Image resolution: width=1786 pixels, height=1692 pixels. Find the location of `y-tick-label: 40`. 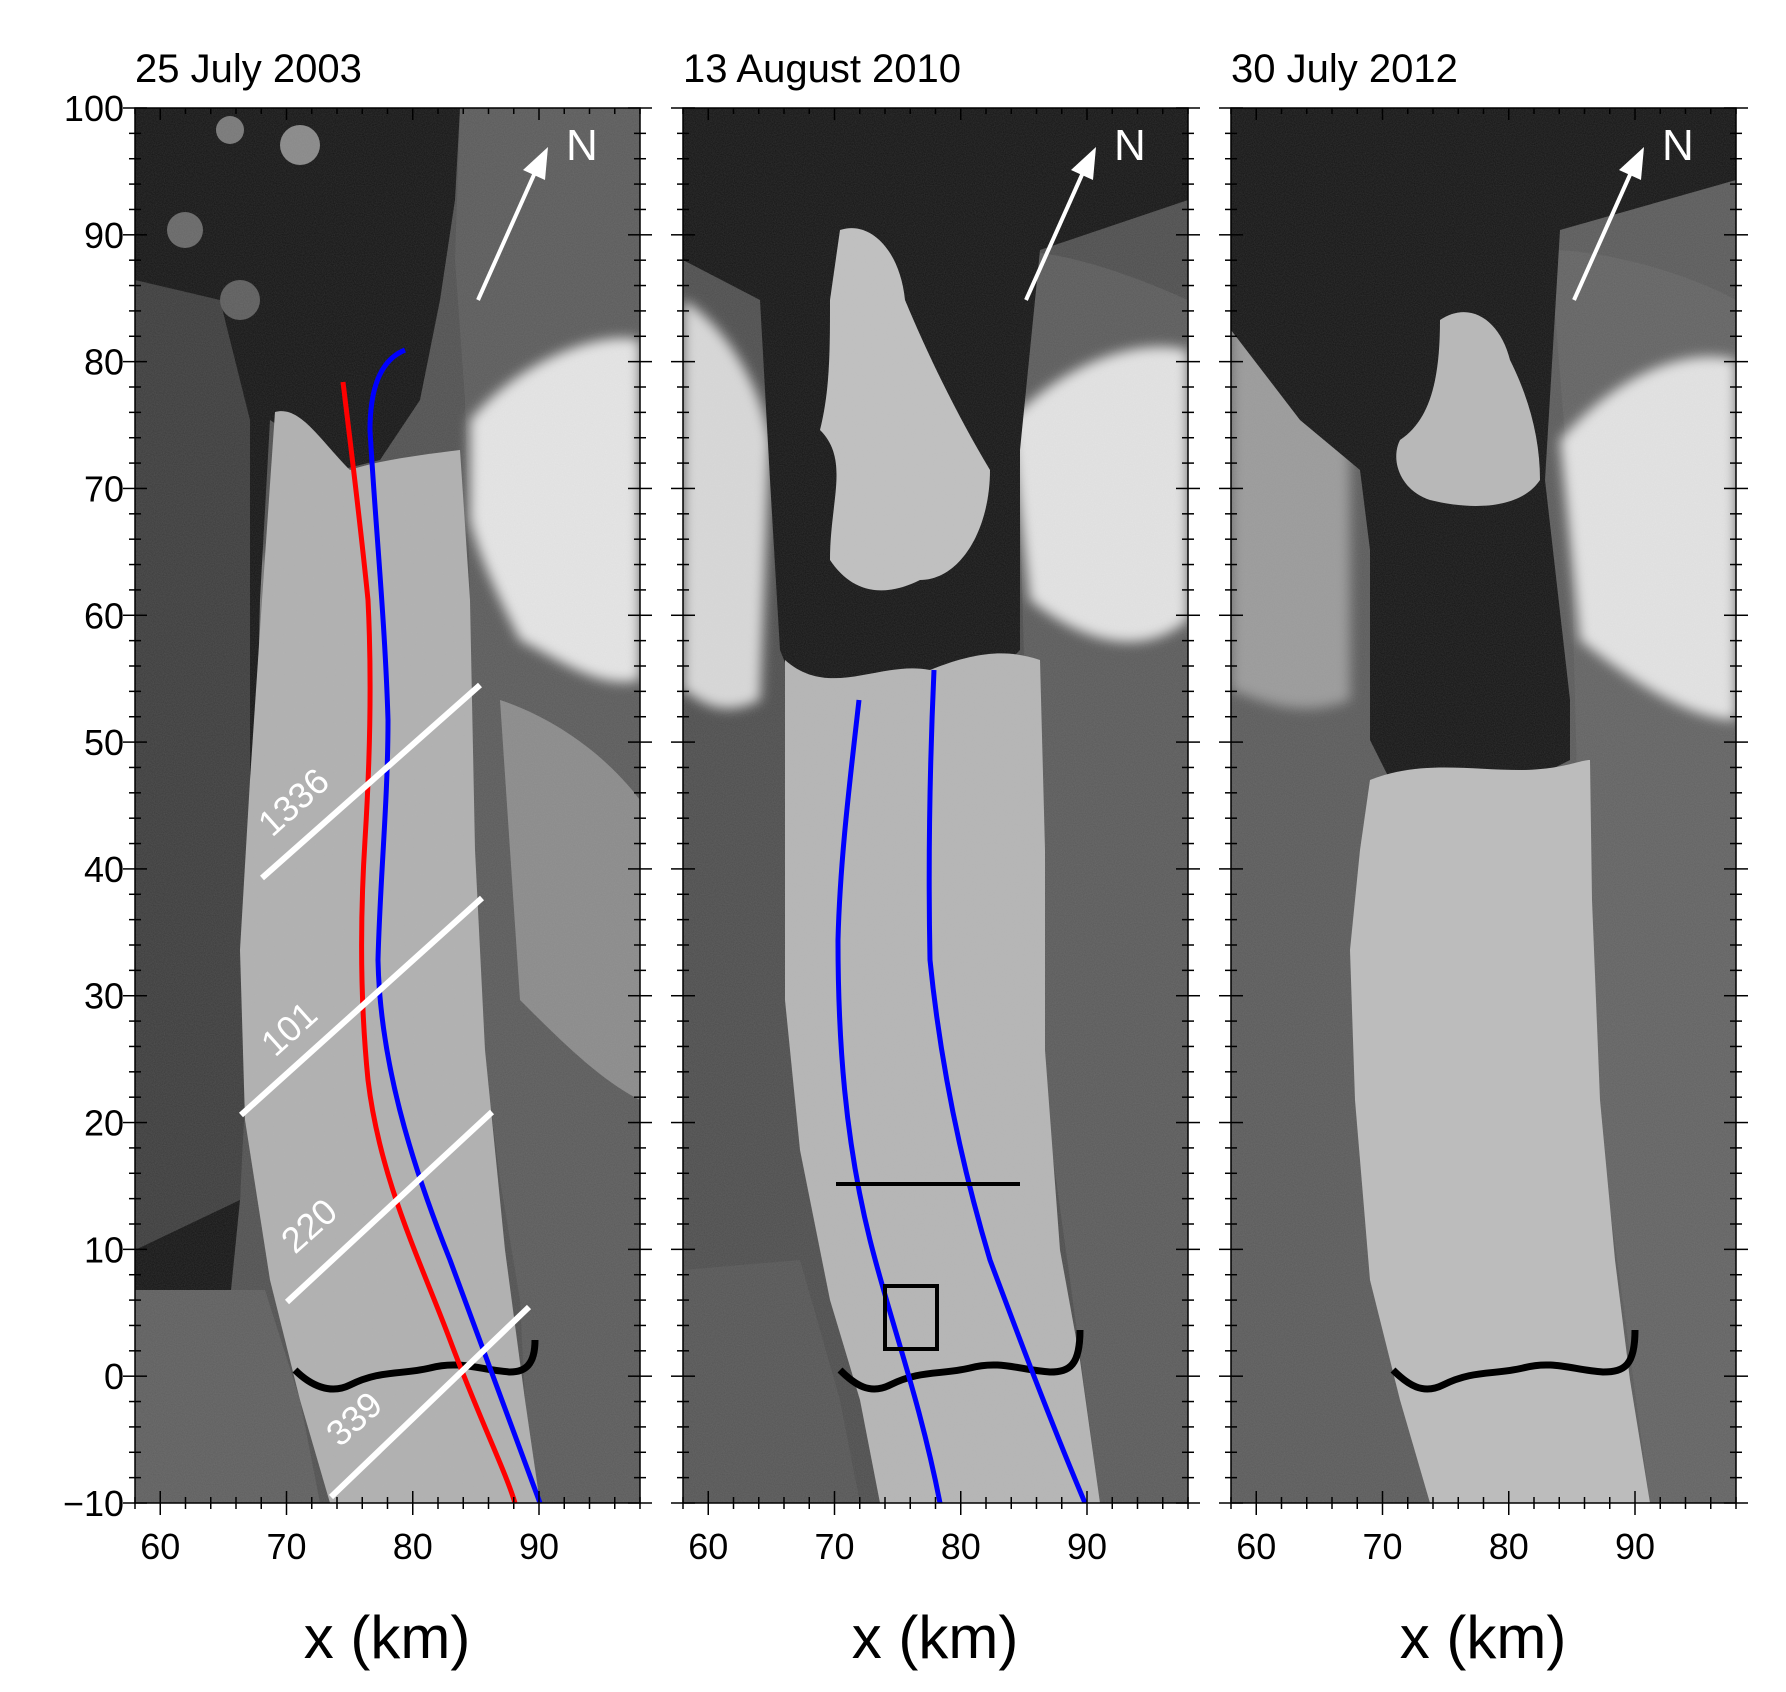

y-tick-label: 40 is located at coordinates (104, 869).